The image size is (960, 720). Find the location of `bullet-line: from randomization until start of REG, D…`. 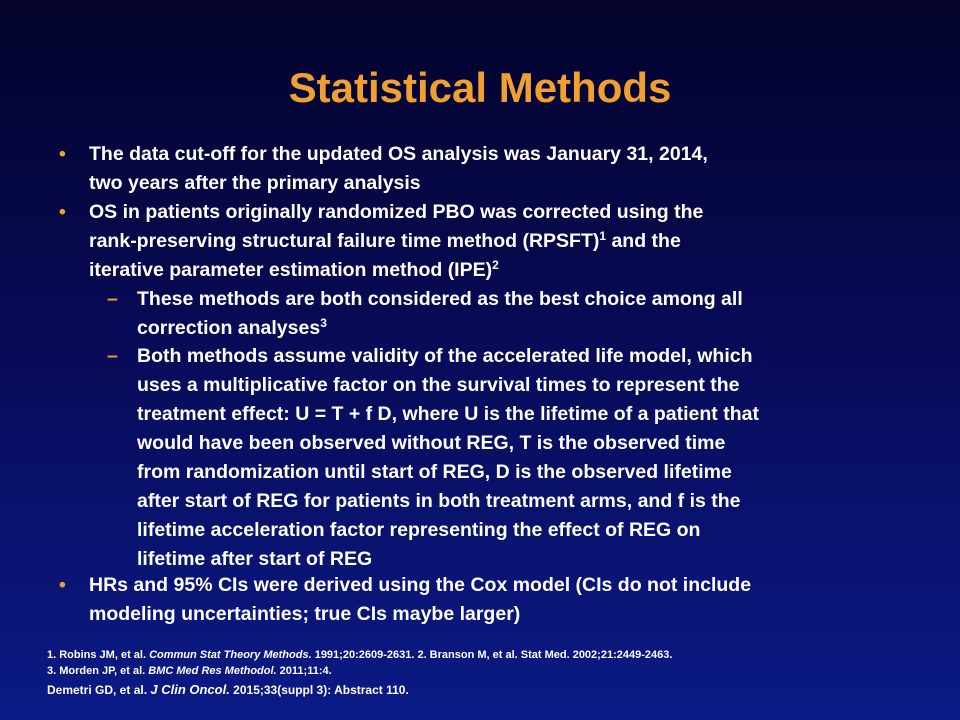

bullet-line: from randomization until start of REG, D… is located at coordinates (434, 472).